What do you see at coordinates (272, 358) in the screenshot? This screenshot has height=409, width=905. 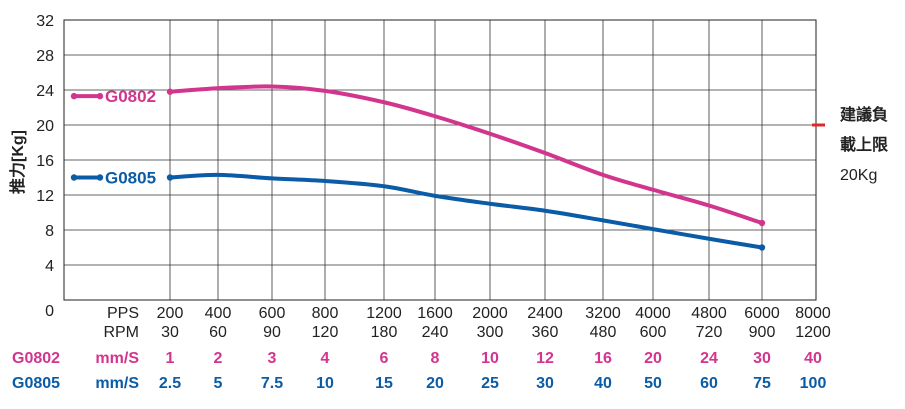 I see `g0802-cell: 3` at bounding box center [272, 358].